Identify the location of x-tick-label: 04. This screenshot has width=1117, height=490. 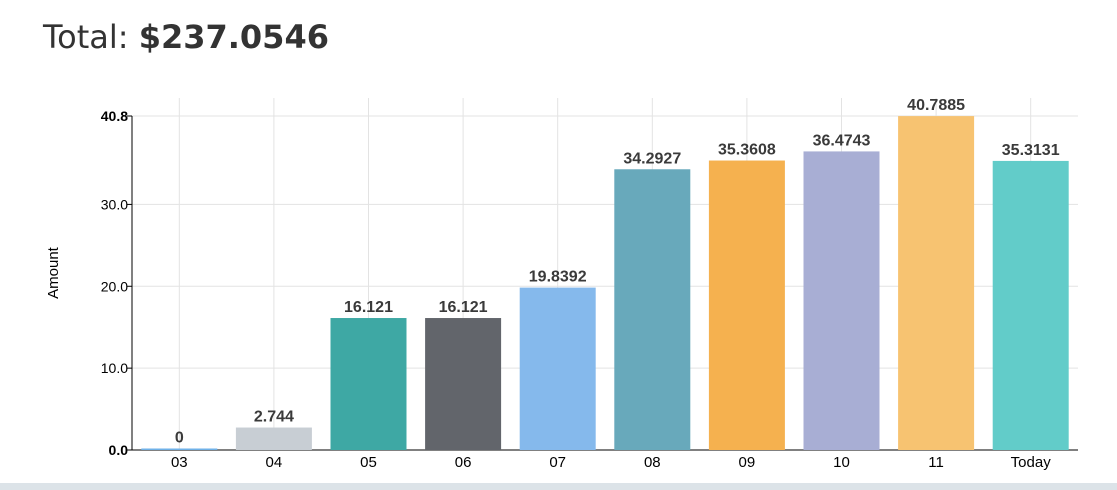
(274, 462).